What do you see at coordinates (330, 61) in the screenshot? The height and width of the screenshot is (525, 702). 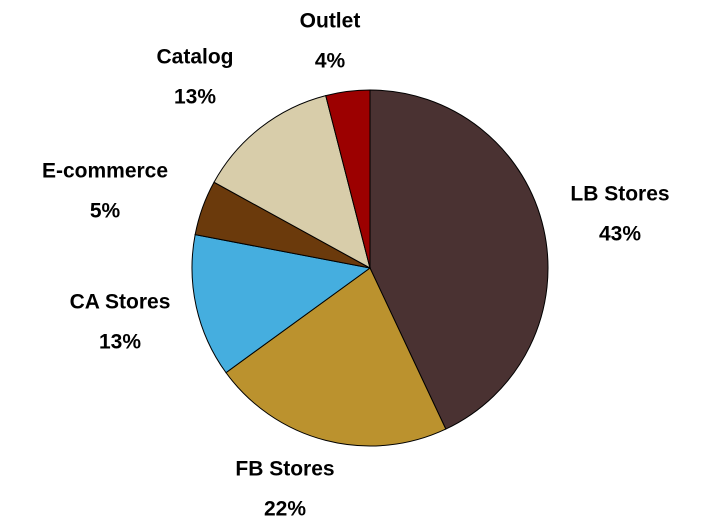 I see `slice-value-label: 4%` at bounding box center [330, 61].